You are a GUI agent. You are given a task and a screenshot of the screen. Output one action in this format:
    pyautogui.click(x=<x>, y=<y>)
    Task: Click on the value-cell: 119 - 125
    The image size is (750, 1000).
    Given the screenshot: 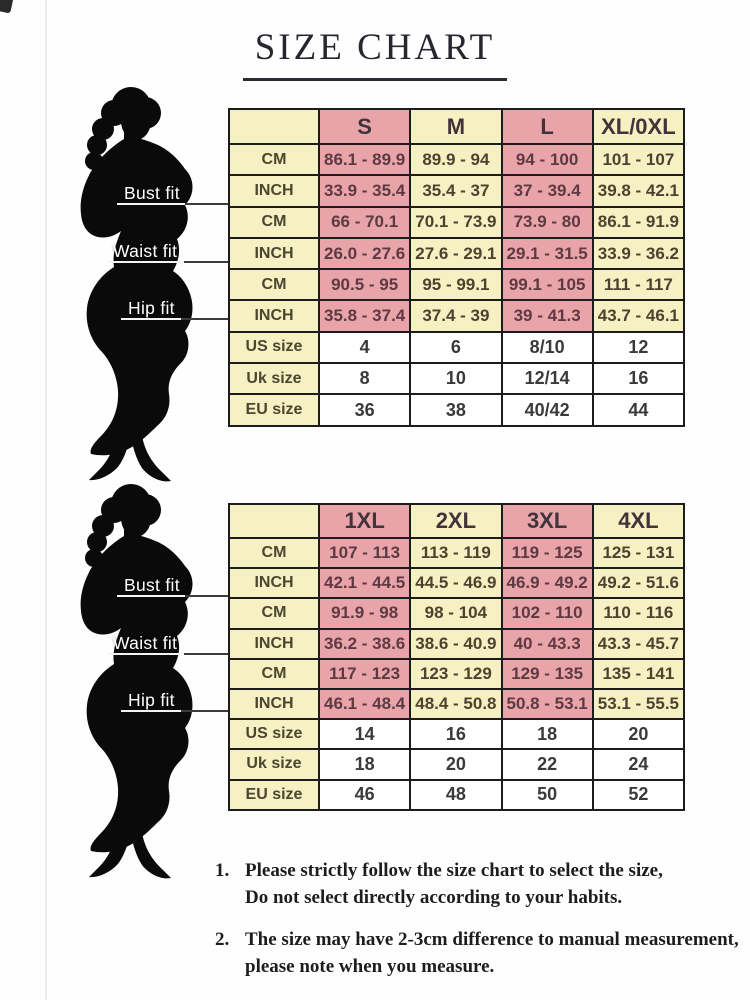 What is the action you would take?
    pyautogui.click(x=547, y=553)
    